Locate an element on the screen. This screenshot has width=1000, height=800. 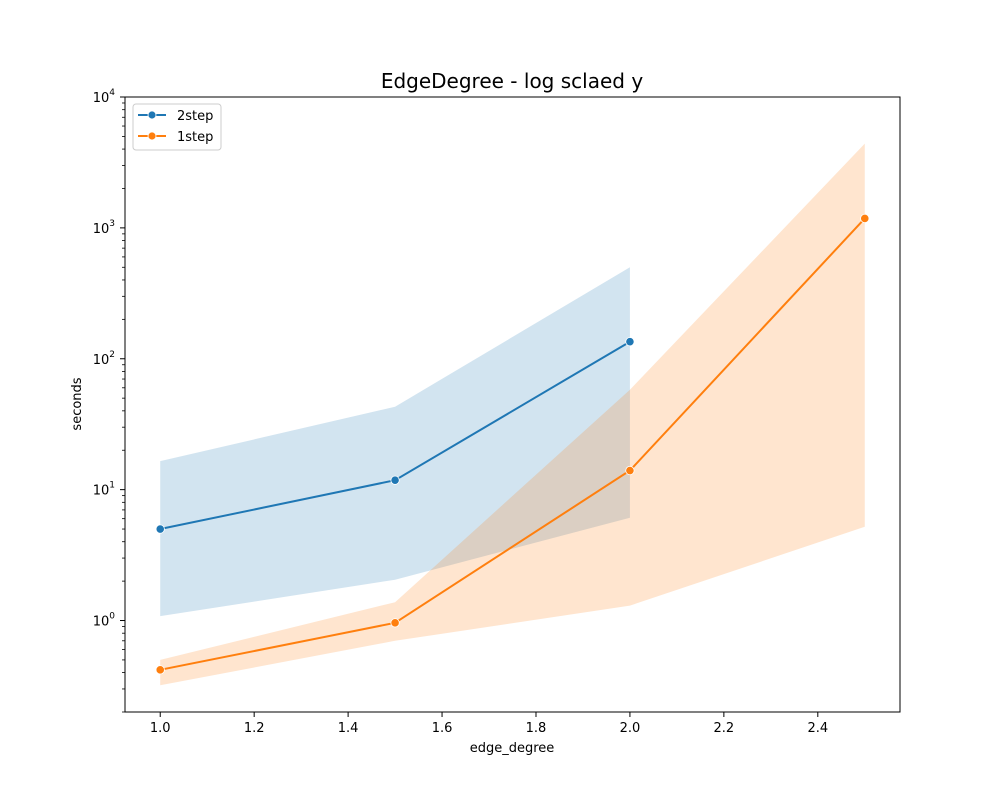
x-tick-label: 1.0 is located at coordinates (160, 728).